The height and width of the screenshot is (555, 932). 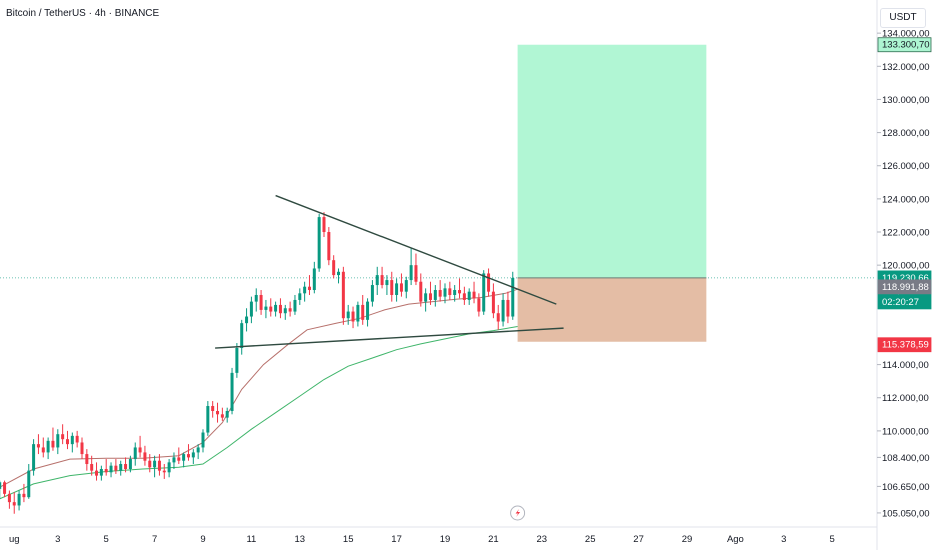 I want to click on y-tick-label: 106.650,00, so click(x=906, y=487).